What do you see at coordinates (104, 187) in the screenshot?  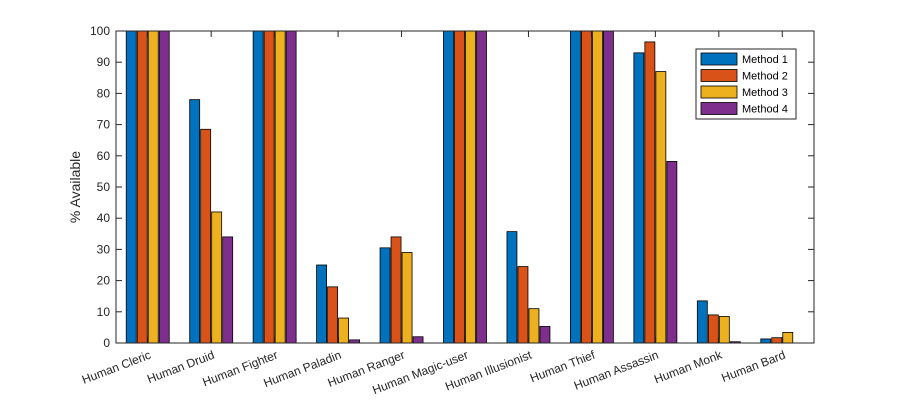 I see `y-tick-label: 50` at bounding box center [104, 187].